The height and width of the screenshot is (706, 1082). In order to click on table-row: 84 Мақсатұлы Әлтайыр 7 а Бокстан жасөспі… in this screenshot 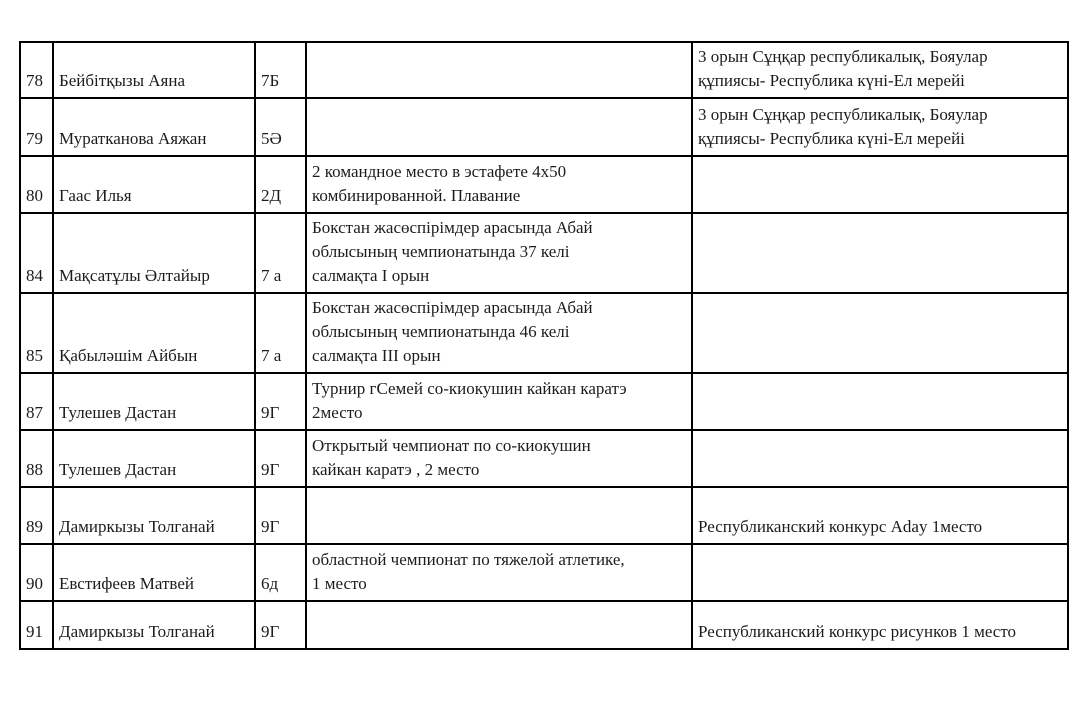, I will do `click(544, 253)`.